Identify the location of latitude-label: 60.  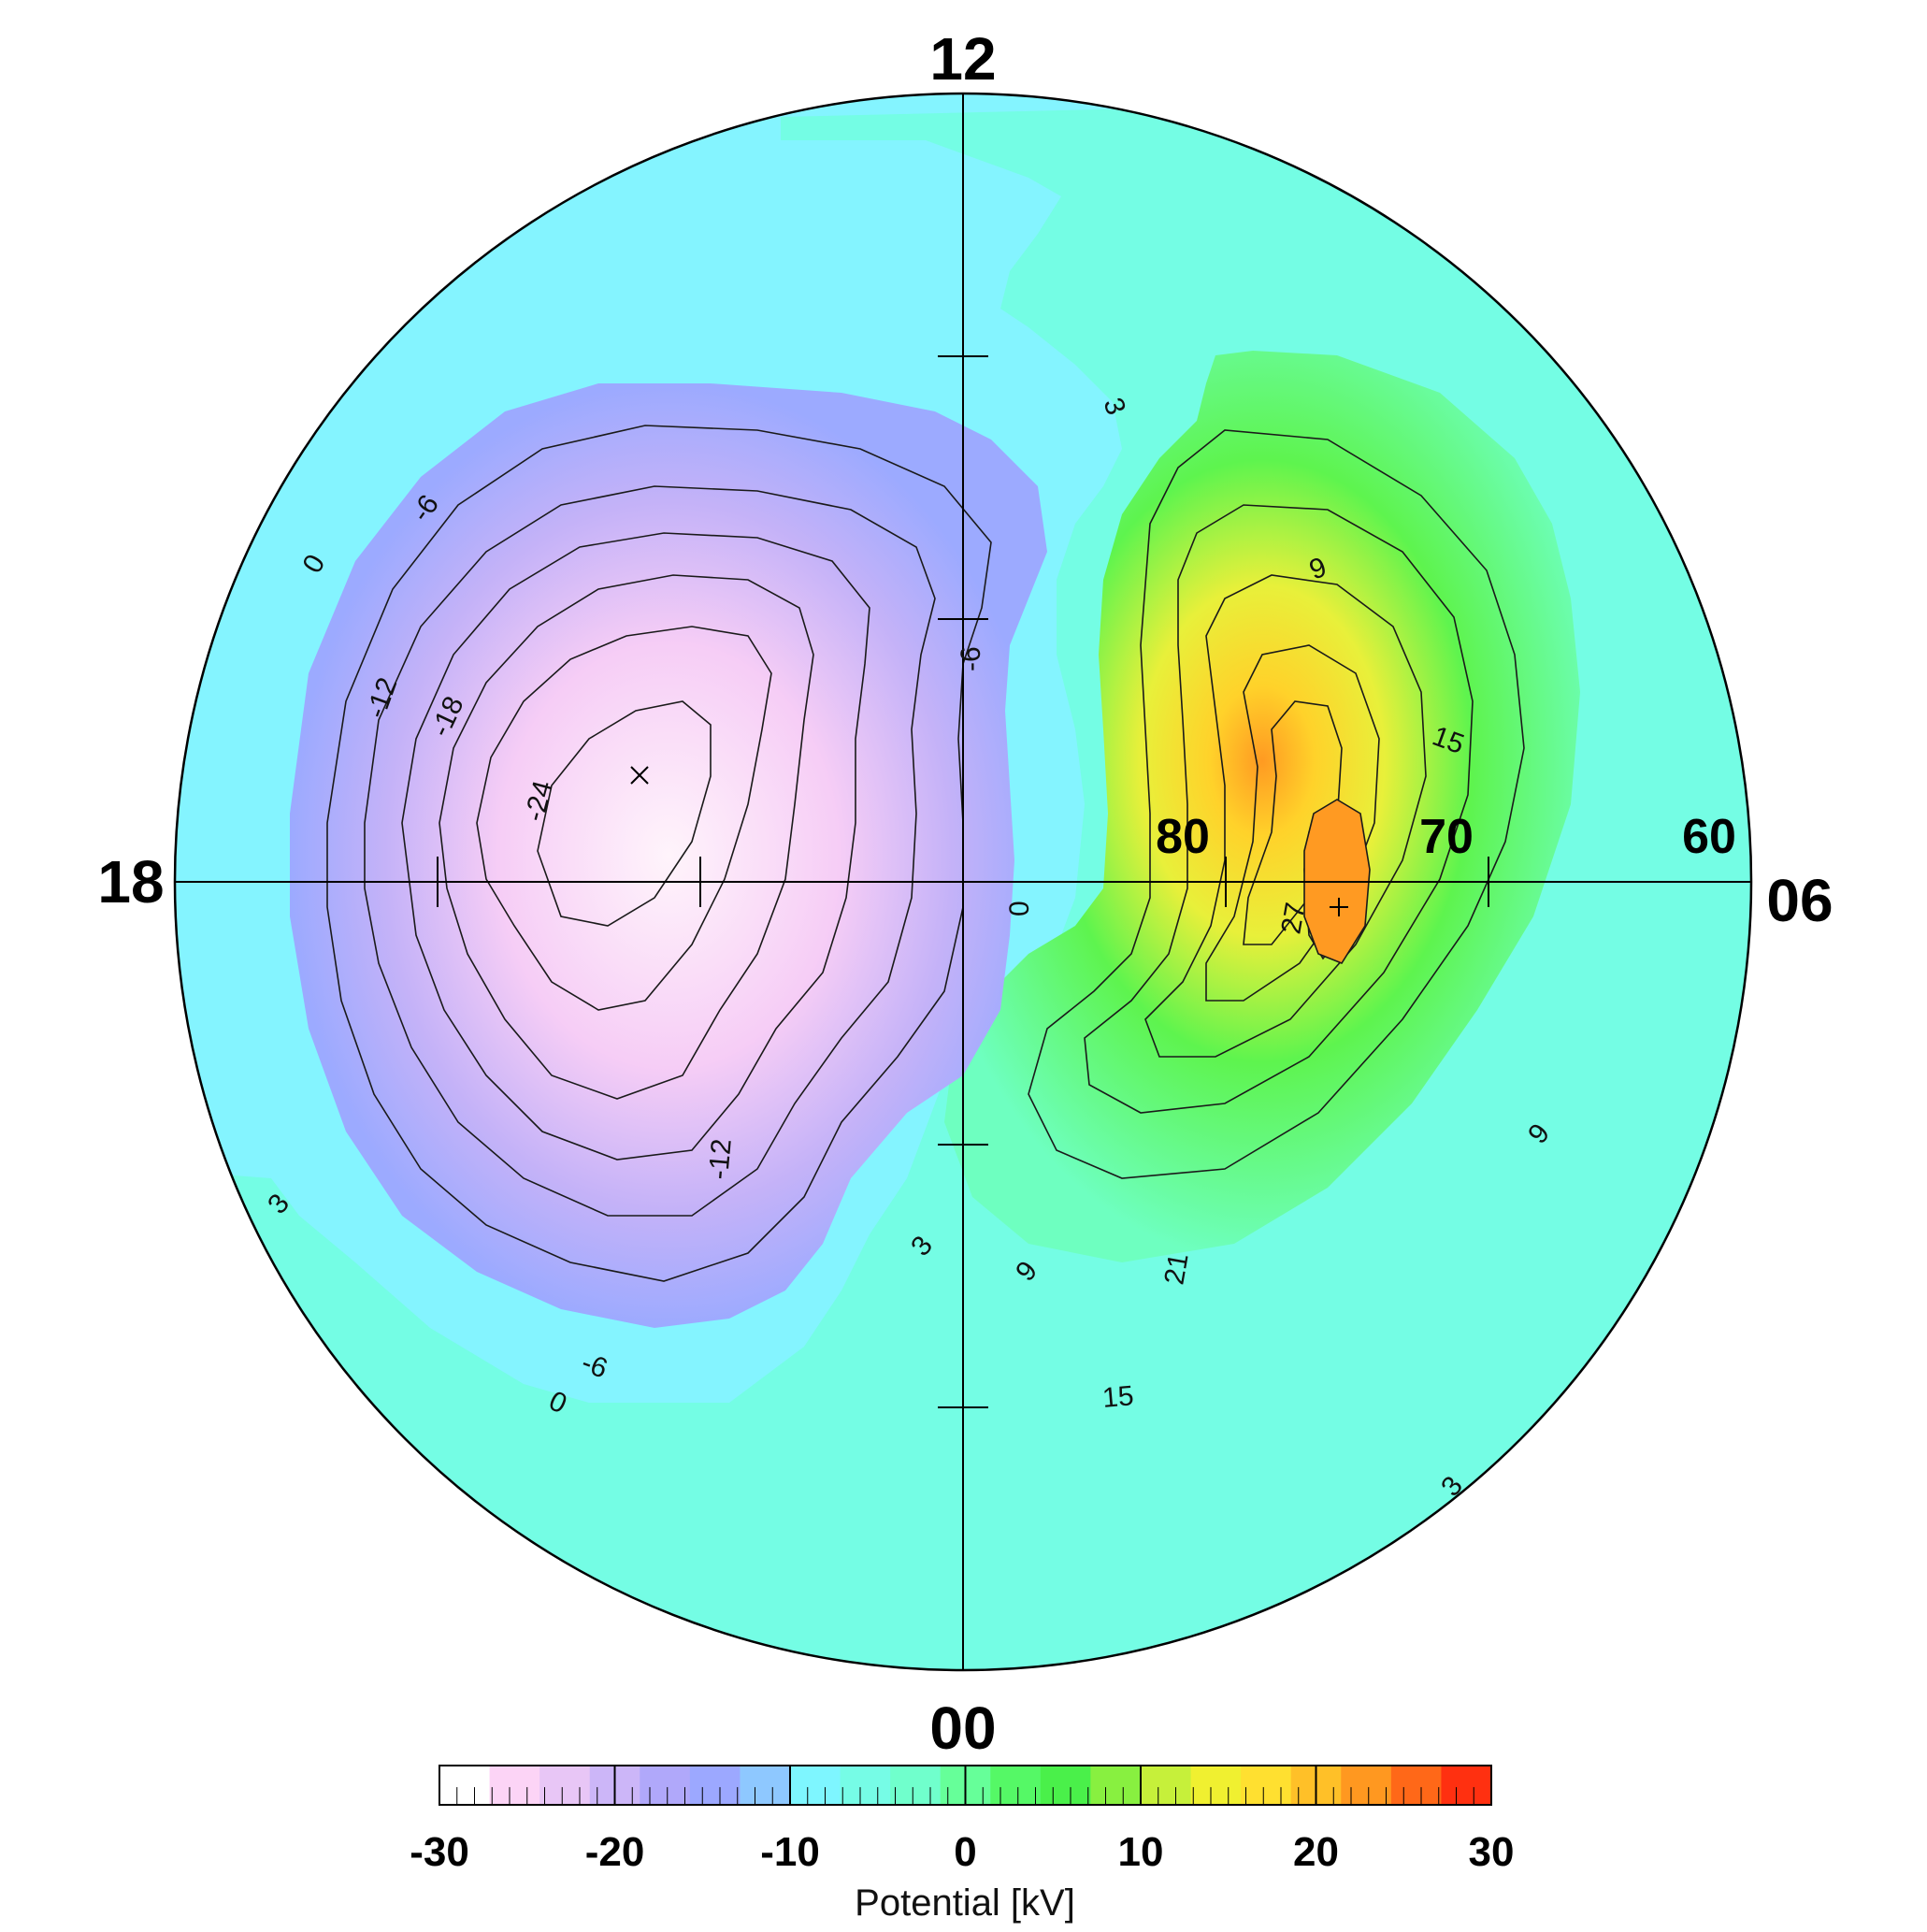
(1709, 837).